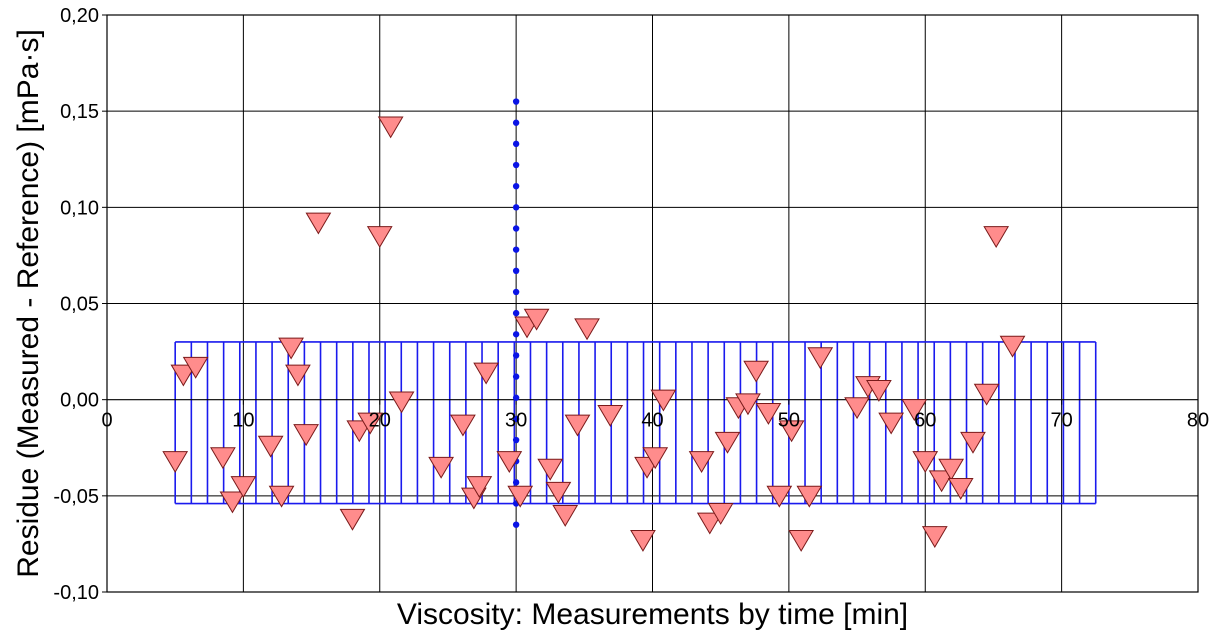  Describe the element at coordinates (652, 421) in the screenshot. I see `x-tick-label: 40` at that location.